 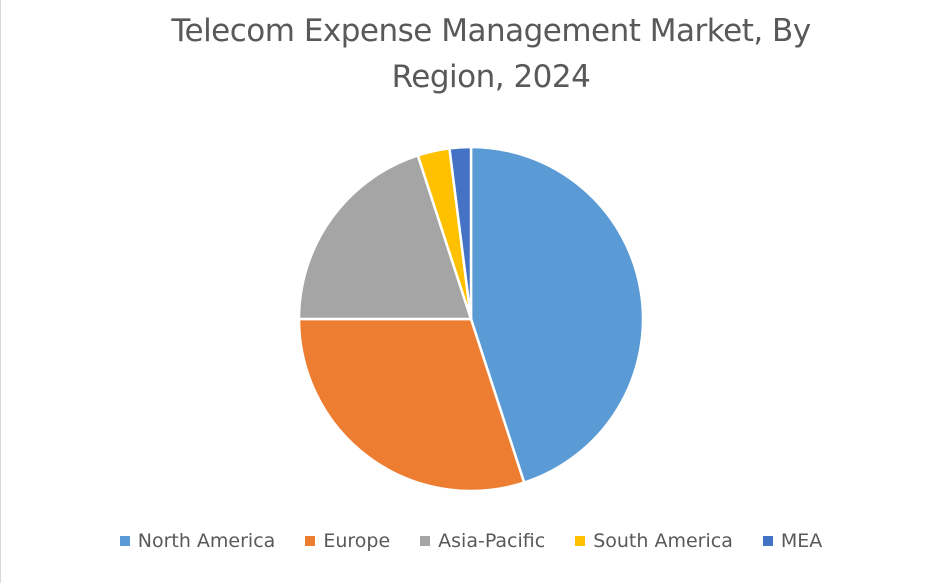 I want to click on legend-item-south-america: South America, so click(x=654, y=541).